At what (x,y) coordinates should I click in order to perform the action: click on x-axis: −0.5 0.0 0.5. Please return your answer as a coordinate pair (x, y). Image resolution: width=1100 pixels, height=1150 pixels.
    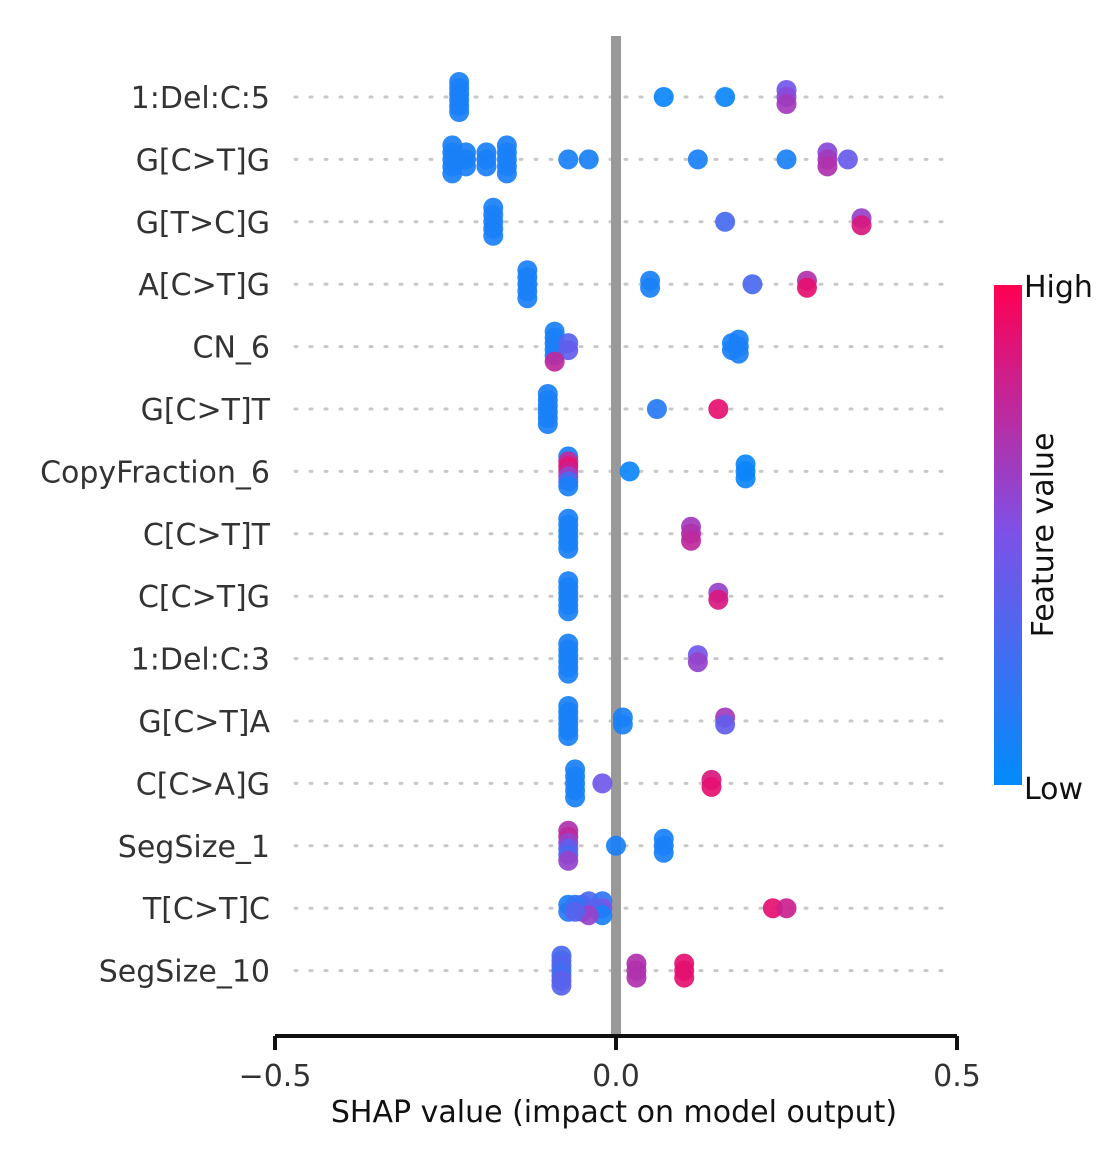
    Looking at the image, I should click on (610, 1064).